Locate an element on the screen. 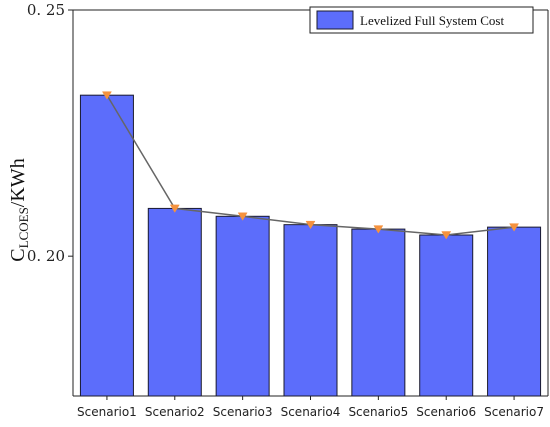 The height and width of the screenshot is (427, 550). bar-scenario6 is located at coordinates (446, 315).